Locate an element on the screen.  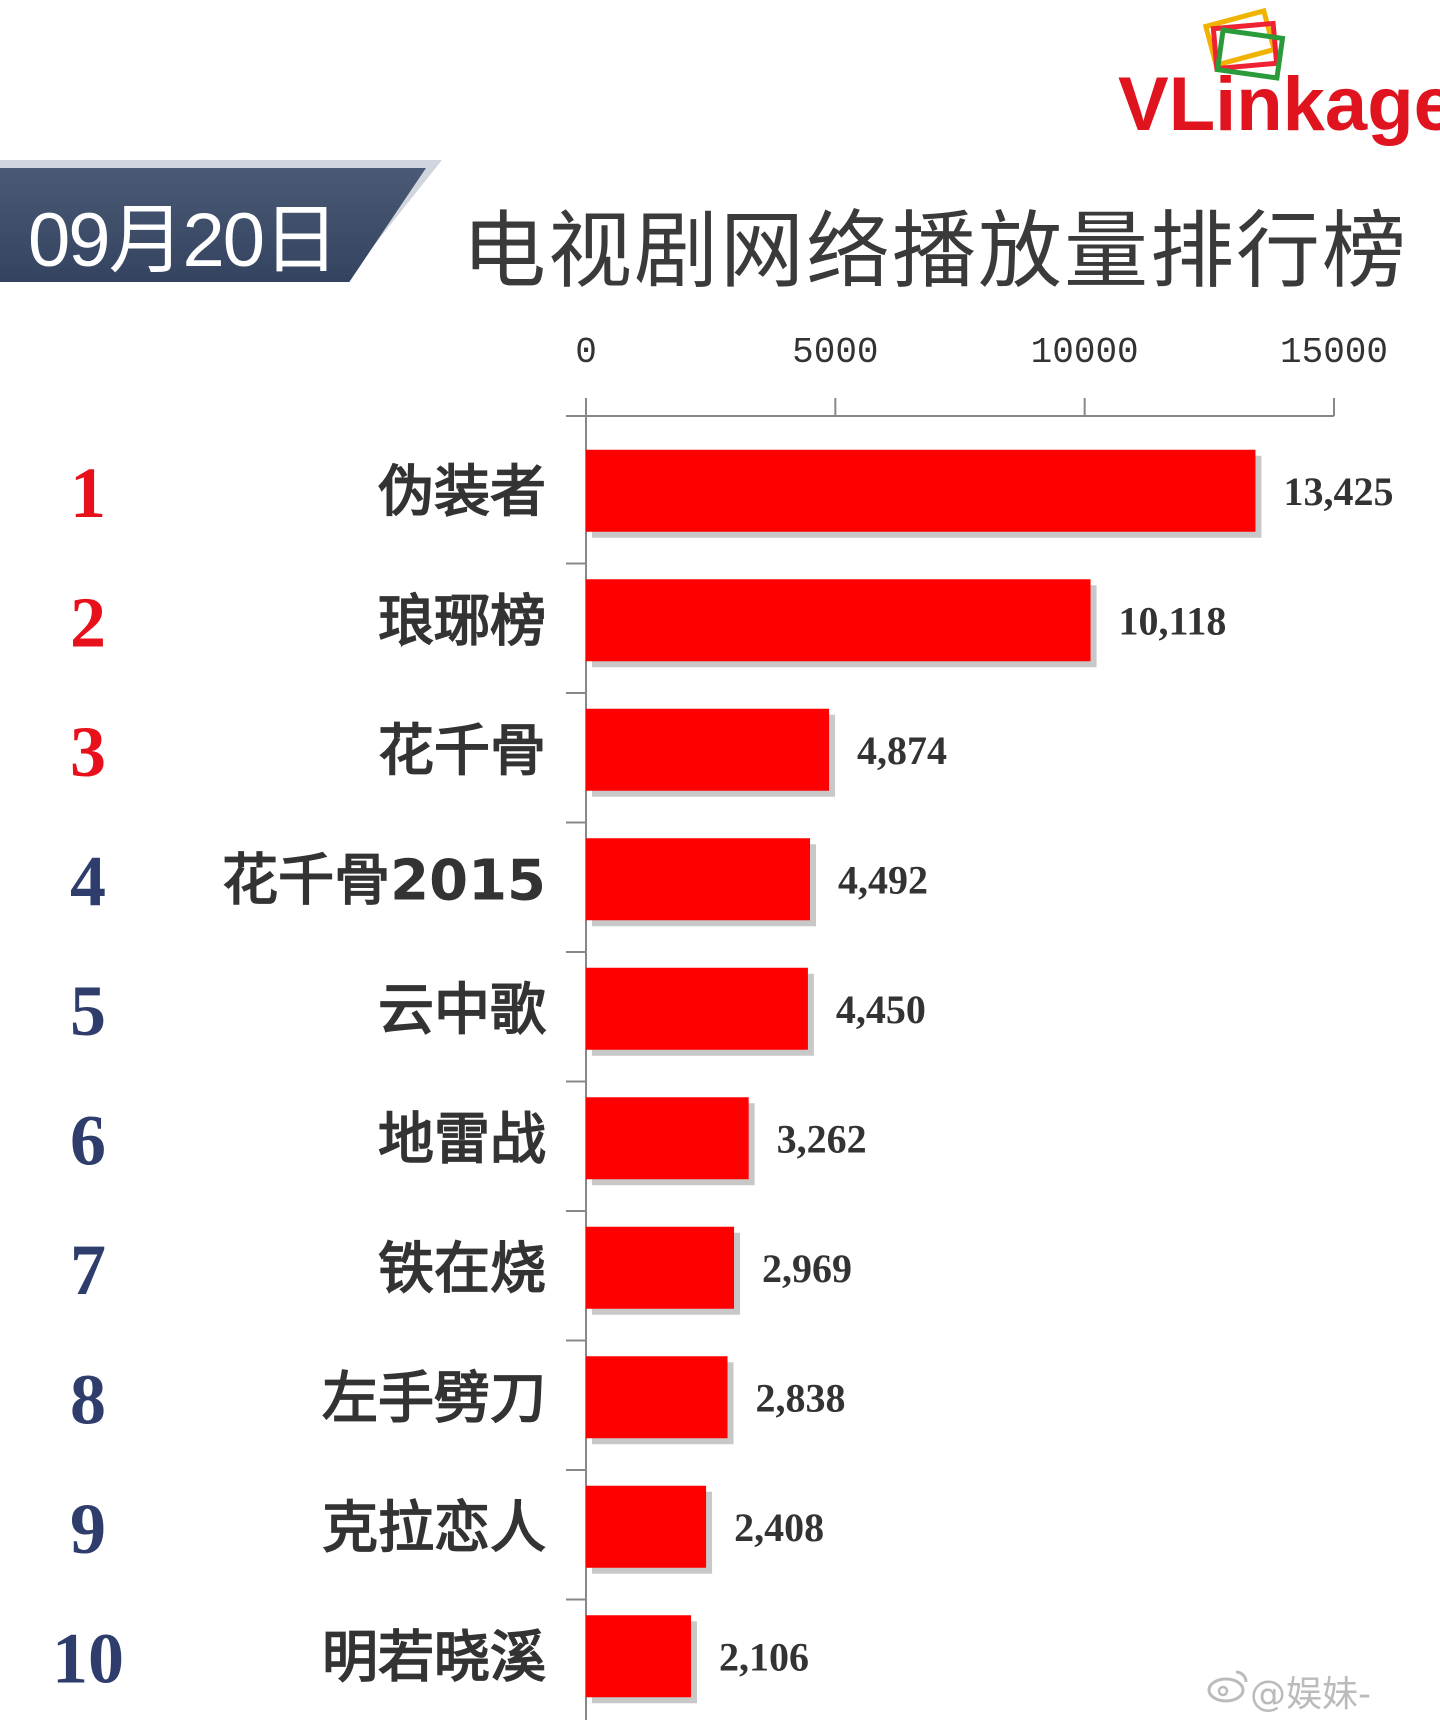
bar-value-label: 4,874 is located at coordinates (902, 750).